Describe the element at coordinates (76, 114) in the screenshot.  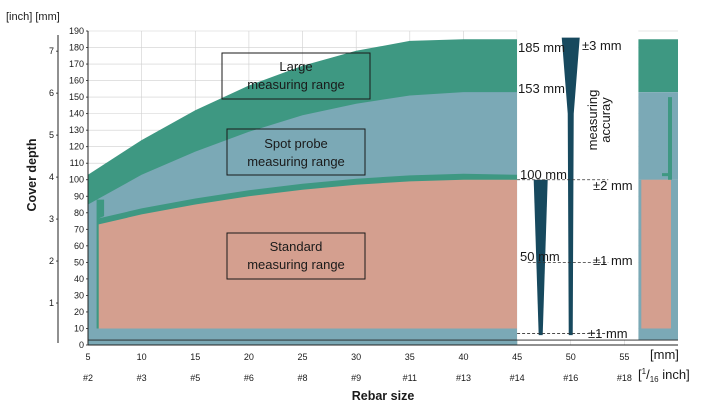
I see `y-tick-mm-140: 140` at that location.